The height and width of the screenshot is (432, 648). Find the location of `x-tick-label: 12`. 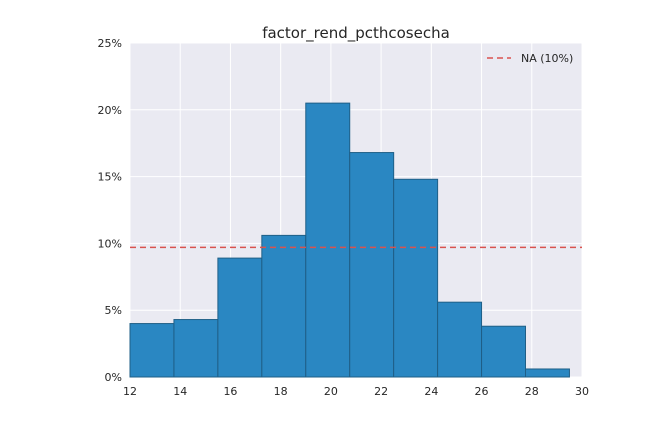

x-tick-label: 12 is located at coordinates (130, 391).